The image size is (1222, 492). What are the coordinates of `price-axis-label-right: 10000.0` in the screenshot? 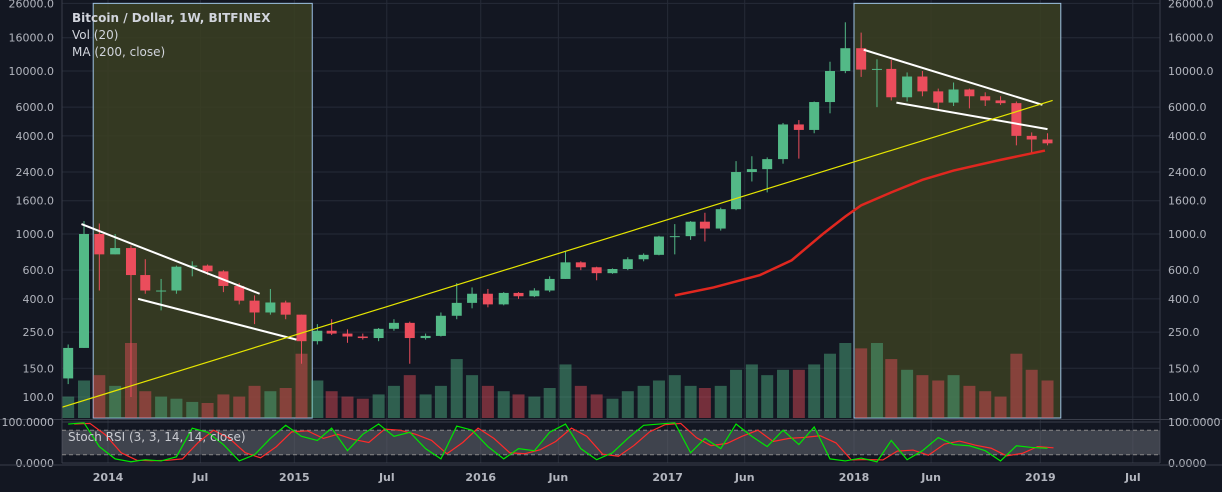 It's located at (1191, 71).